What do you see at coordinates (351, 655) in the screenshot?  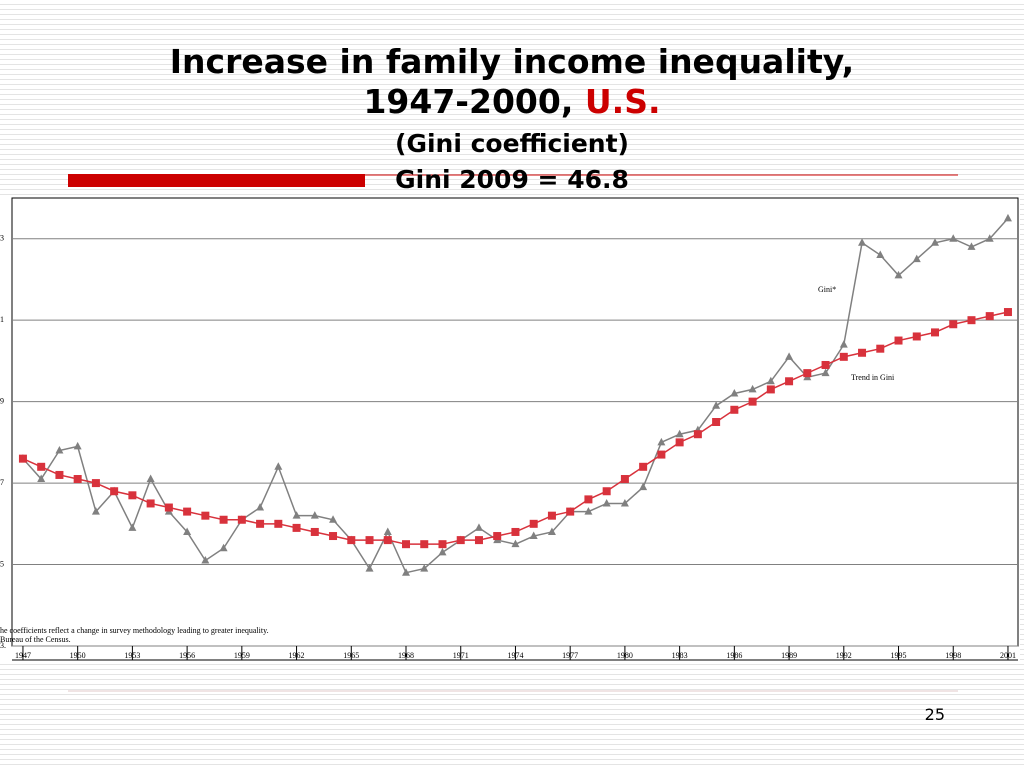 I see `x-tick-label: 1965` at bounding box center [351, 655].